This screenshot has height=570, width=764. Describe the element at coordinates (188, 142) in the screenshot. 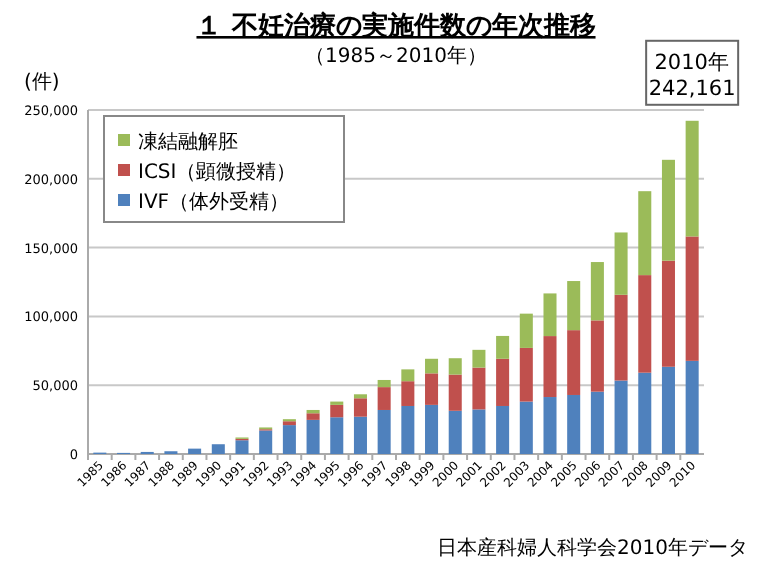

I see `legend-label: 凍結融解胚` at that location.